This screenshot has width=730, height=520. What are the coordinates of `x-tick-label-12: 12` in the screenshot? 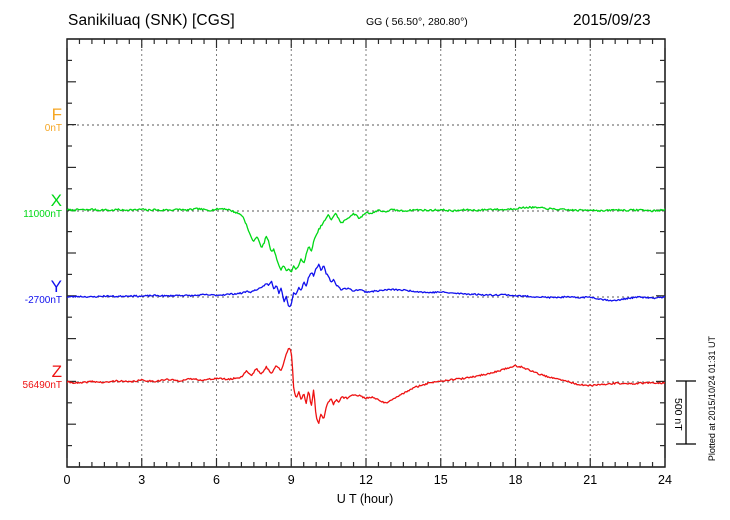 It's located at (366, 480).